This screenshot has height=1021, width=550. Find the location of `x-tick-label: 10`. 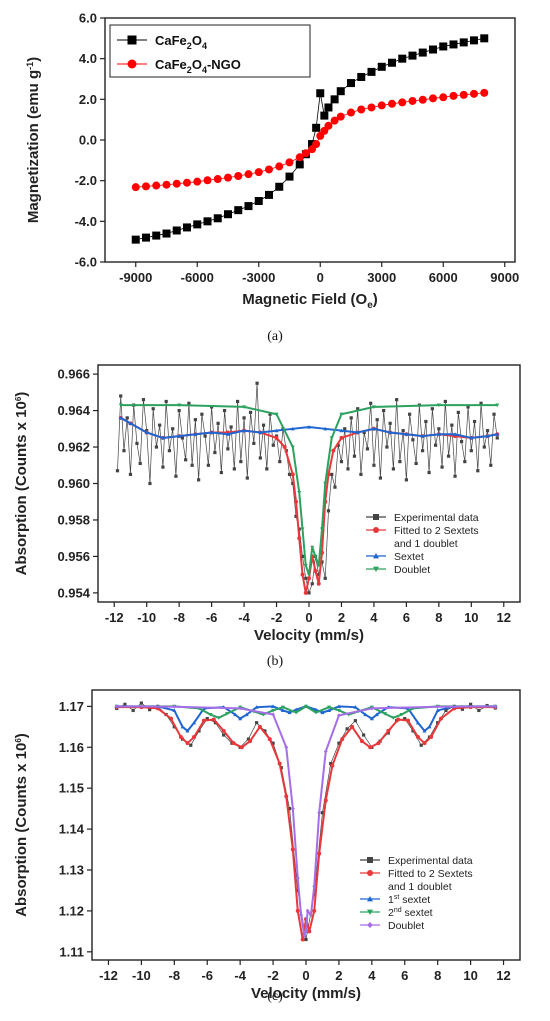

x-tick-label: 10 is located at coordinates (471, 617).